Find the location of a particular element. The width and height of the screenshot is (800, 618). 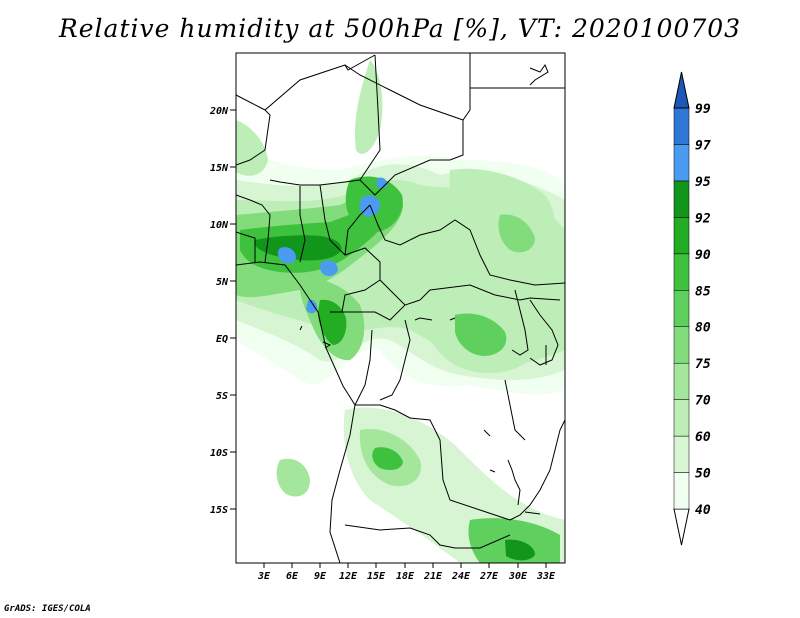

lon-label-27e: 27E is located at coordinates (489, 576).